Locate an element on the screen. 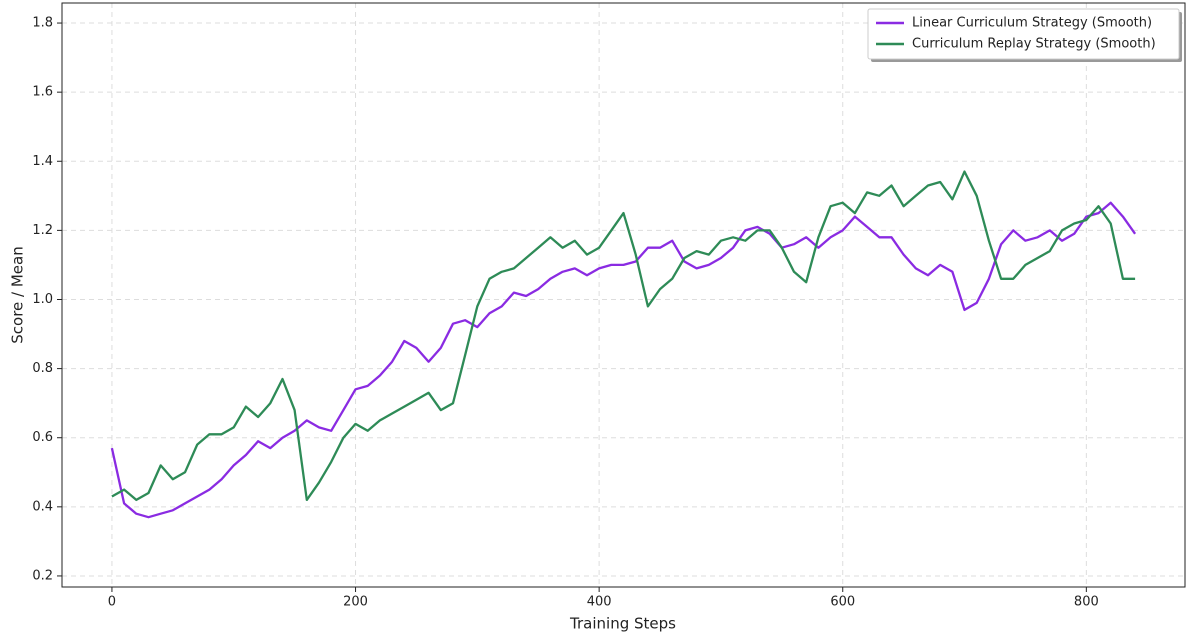  y-tick-label: 0.4 is located at coordinates (42, 506).